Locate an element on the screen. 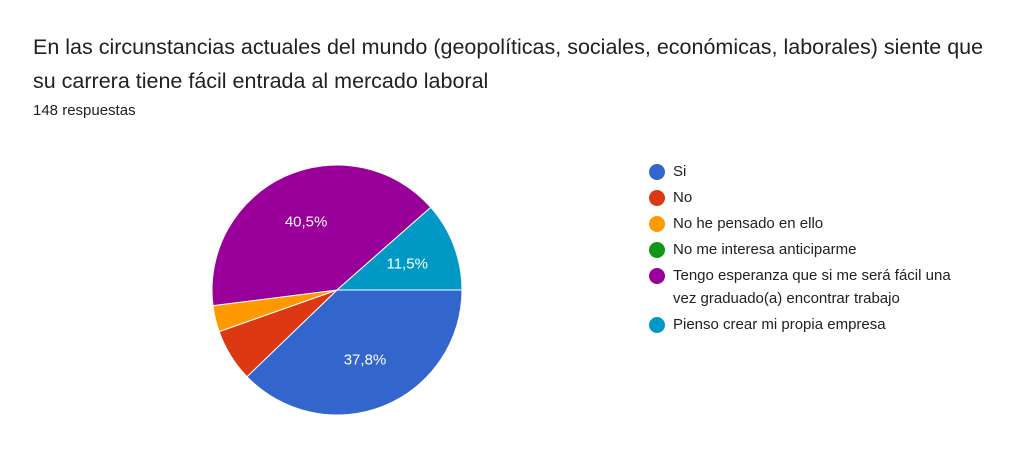  legend-item-5: Pienso crear mi propia empresa is located at coordinates (767, 325).